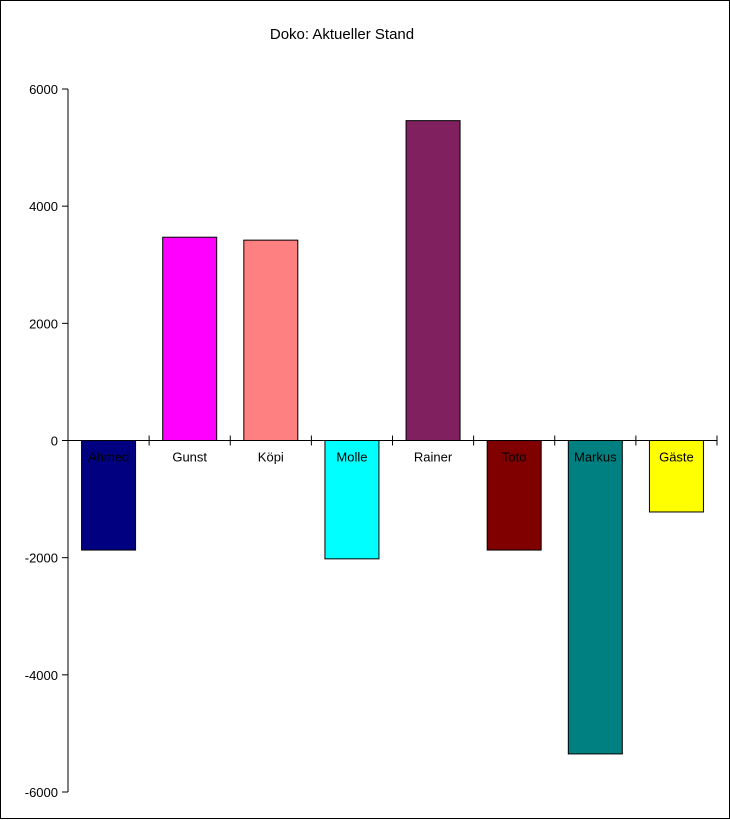 The image size is (730, 820). Describe the element at coordinates (109, 495) in the screenshot. I see `bar-ahmed` at that location.